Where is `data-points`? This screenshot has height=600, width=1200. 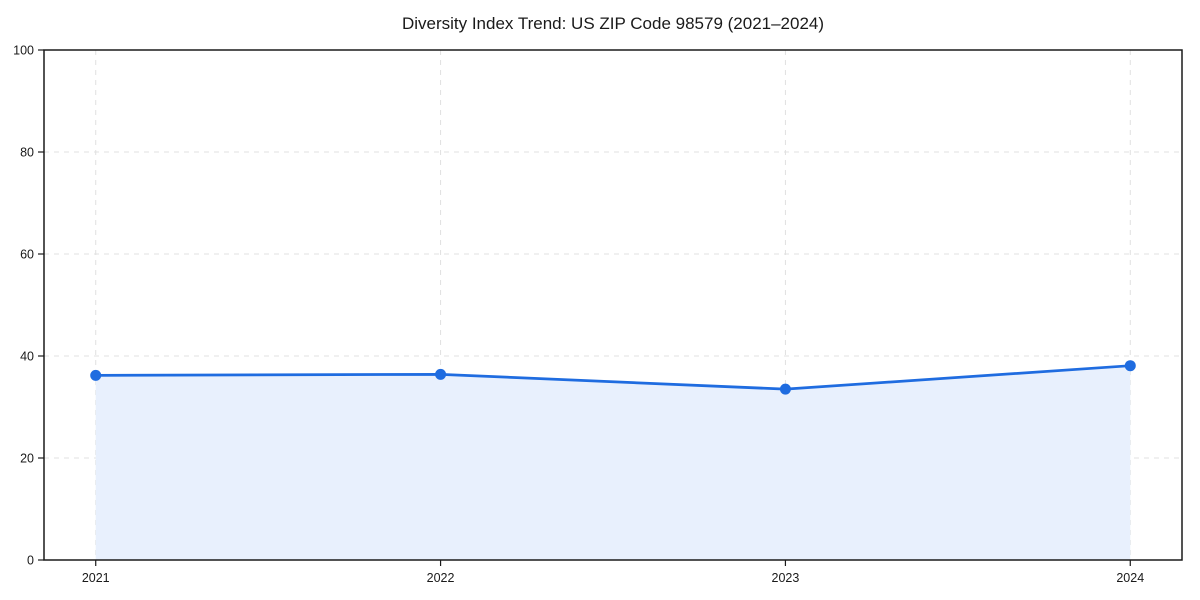
data-points is located at coordinates (613, 377).